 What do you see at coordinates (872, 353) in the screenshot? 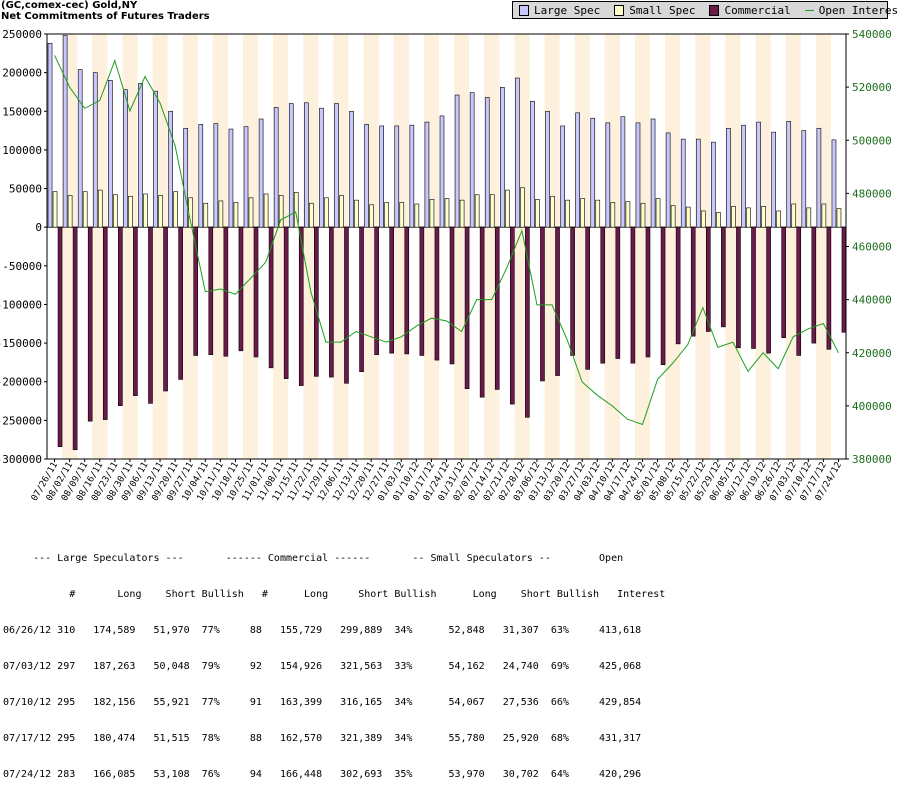
I see `right-tick-label: 420000` at bounding box center [872, 353].